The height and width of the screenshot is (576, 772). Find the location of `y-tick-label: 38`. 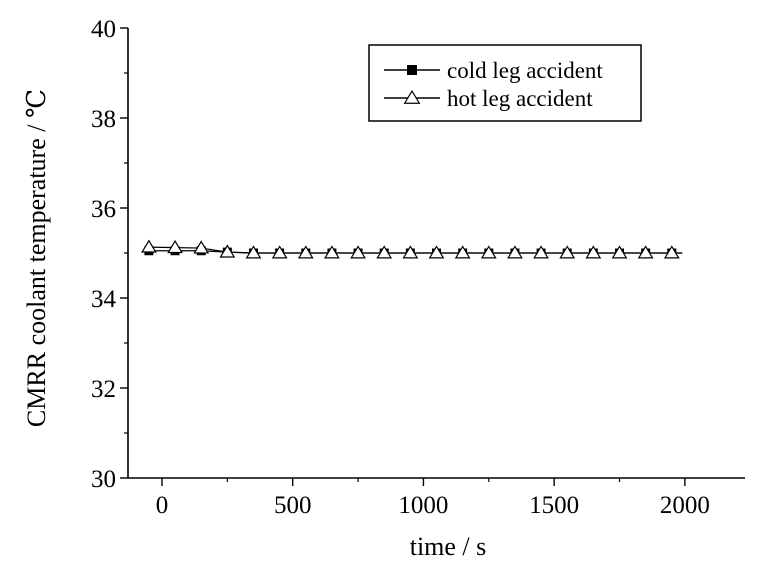

y-tick-label: 38 is located at coordinates (103, 119).